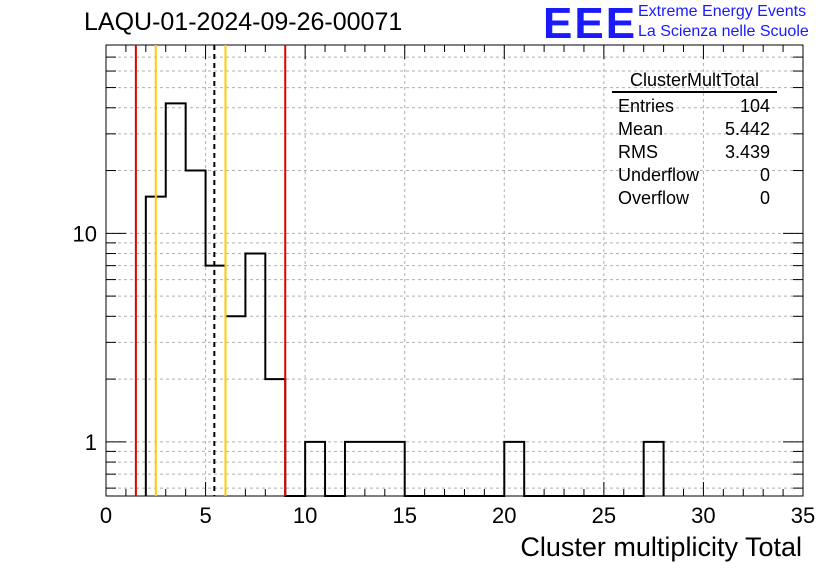 The width and height of the screenshot is (836, 572). What do you see at coordinates (654, 198) in the screenshot?
I see `stats-label: Overflow` at bounding box center [654, 198].